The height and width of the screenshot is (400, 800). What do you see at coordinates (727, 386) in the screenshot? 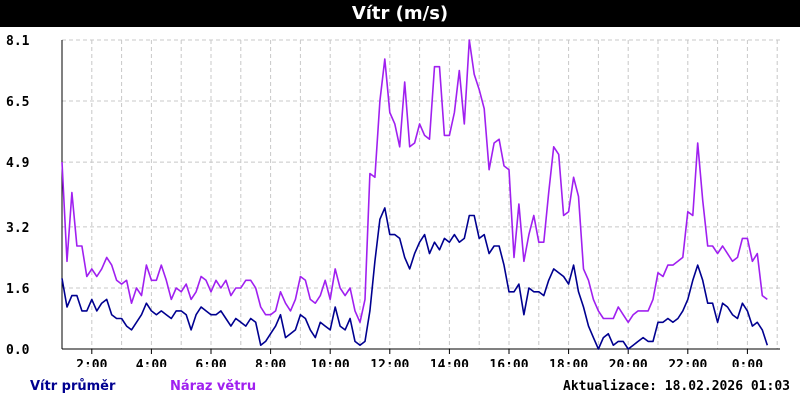
I see `update-value: 18.02.2026 01:03` at bounding box center [727, 386].